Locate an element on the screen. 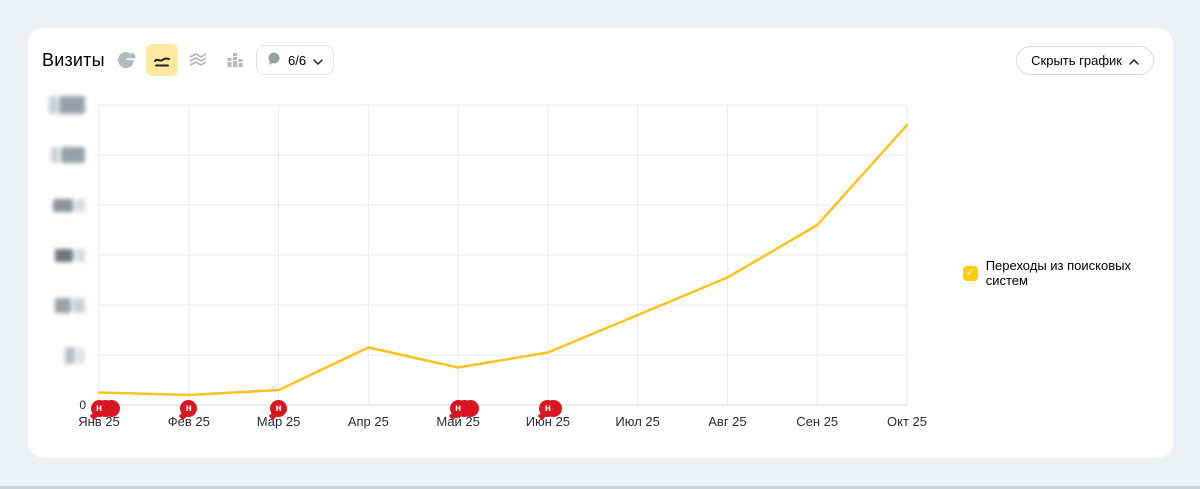 The image size is (1200, 489). check-icon: ✓ is located at coordinates (970, 272).